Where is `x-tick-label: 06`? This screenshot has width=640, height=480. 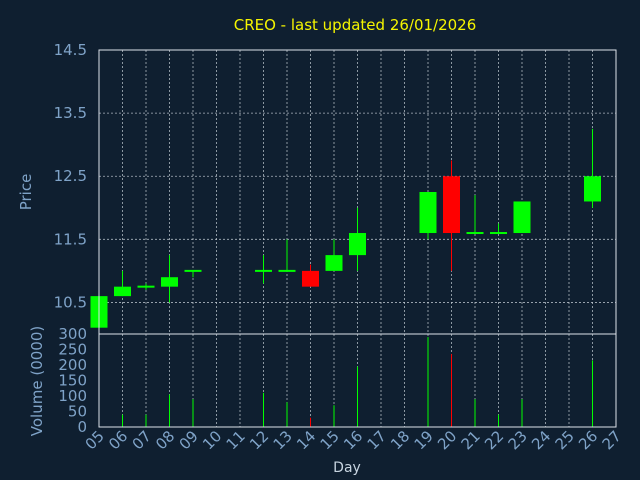 x-tick-label: 06 is located at coordinates (118, 440).